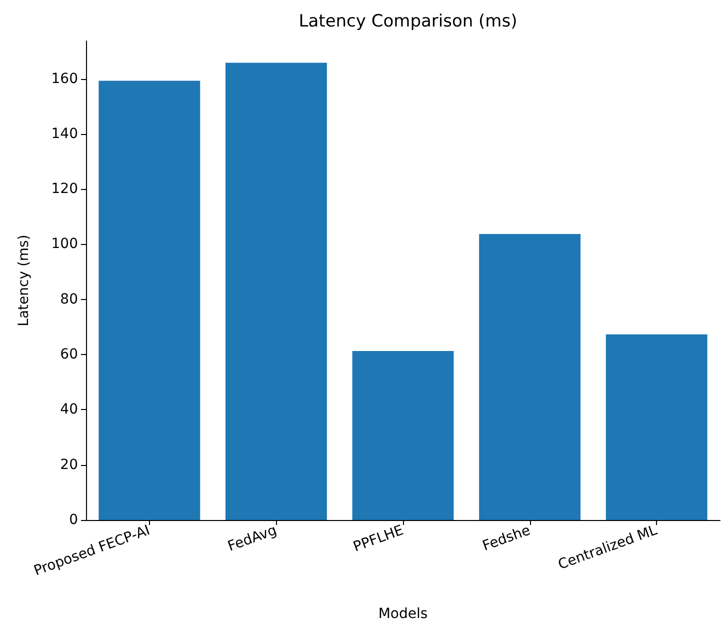  Describe the element at coordinates (252, 538) in the screenshot. I see `x-tick-label: FedAvg` at that location.